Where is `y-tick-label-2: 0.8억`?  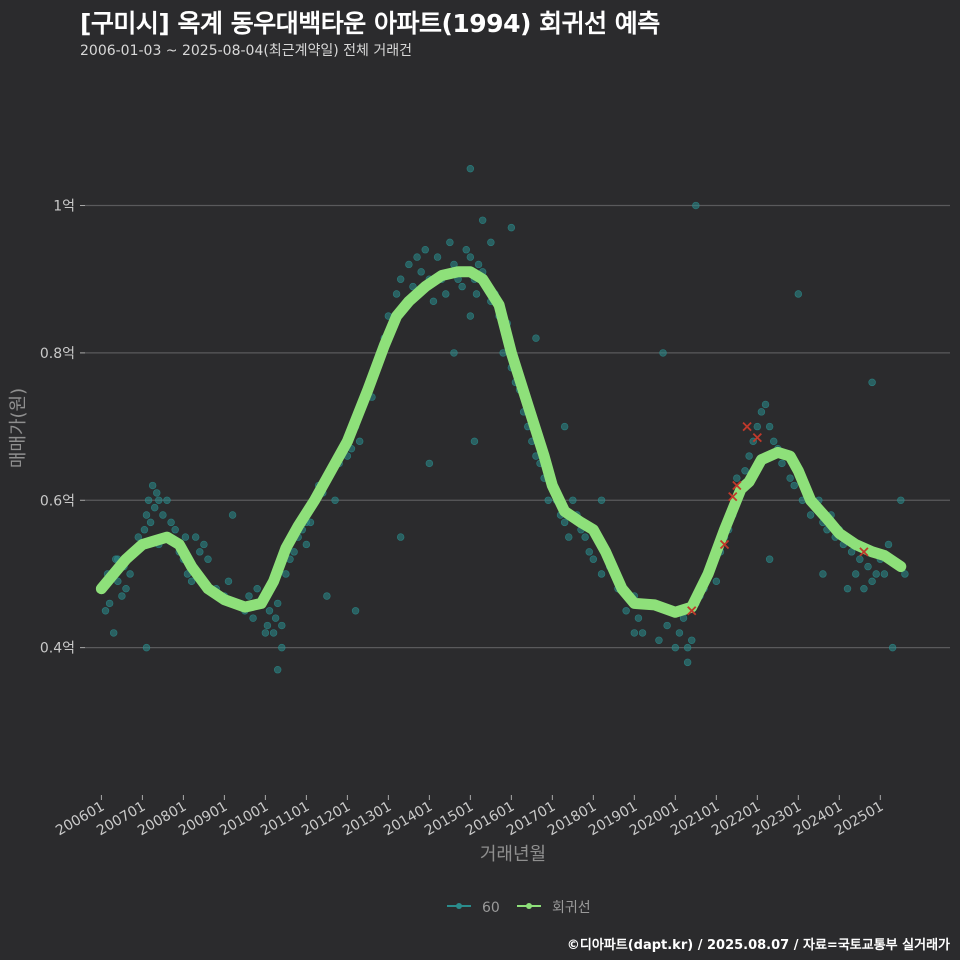
y-tick-label-2: 0.8억 is located at coordinates (57, 354).